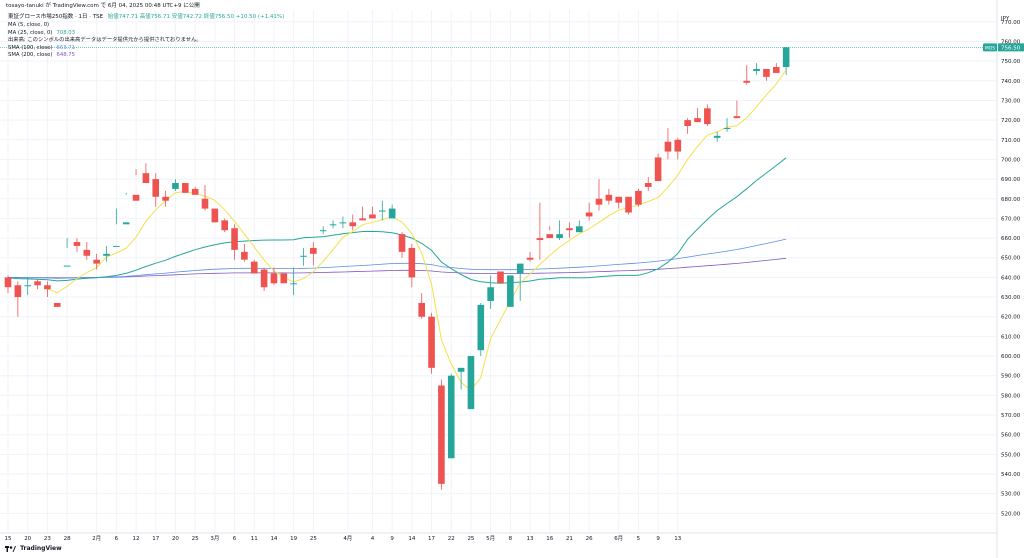 Image resolution: width=1024 pixels, height=558 pixels. I want to click on x-tick-label: 16, so click(549, 539).